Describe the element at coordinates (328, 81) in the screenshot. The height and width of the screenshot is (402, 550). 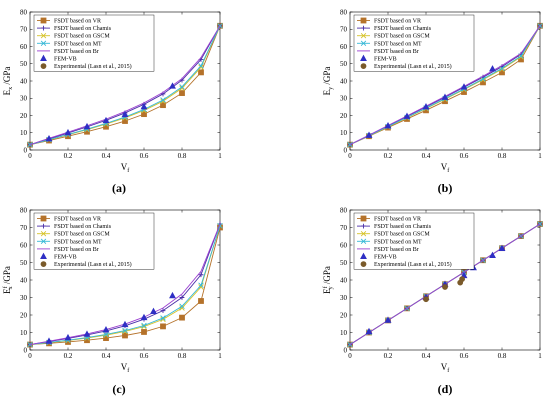
I see `y-axis-label: Ey /GPa` at that location.